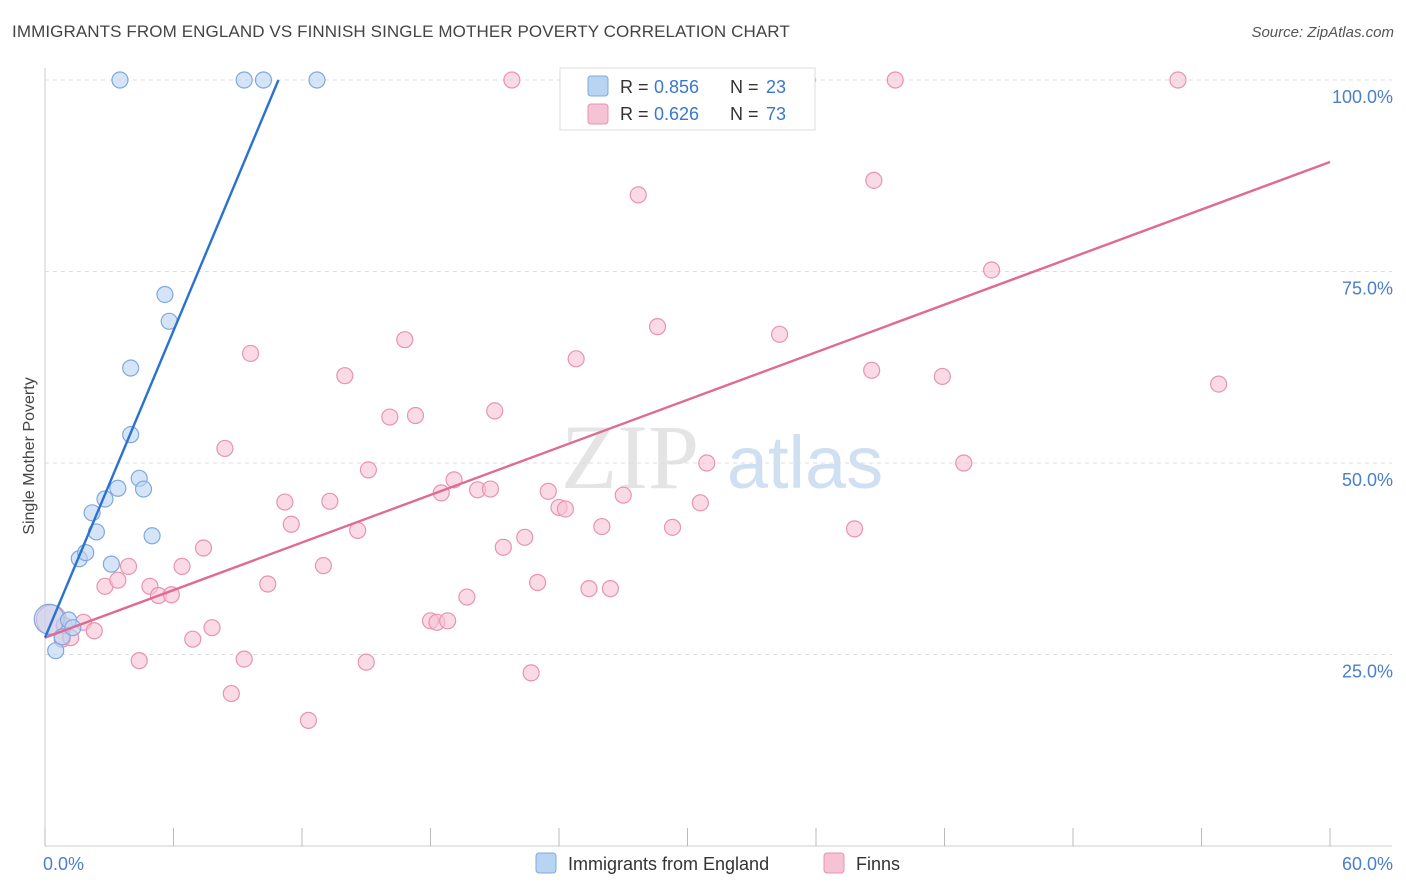 This screenshot has height=892, width=1406. Describe the element at coordinates (834, 863) in the screenshot. I see `bottom-legend-swatch-finns` at that location.